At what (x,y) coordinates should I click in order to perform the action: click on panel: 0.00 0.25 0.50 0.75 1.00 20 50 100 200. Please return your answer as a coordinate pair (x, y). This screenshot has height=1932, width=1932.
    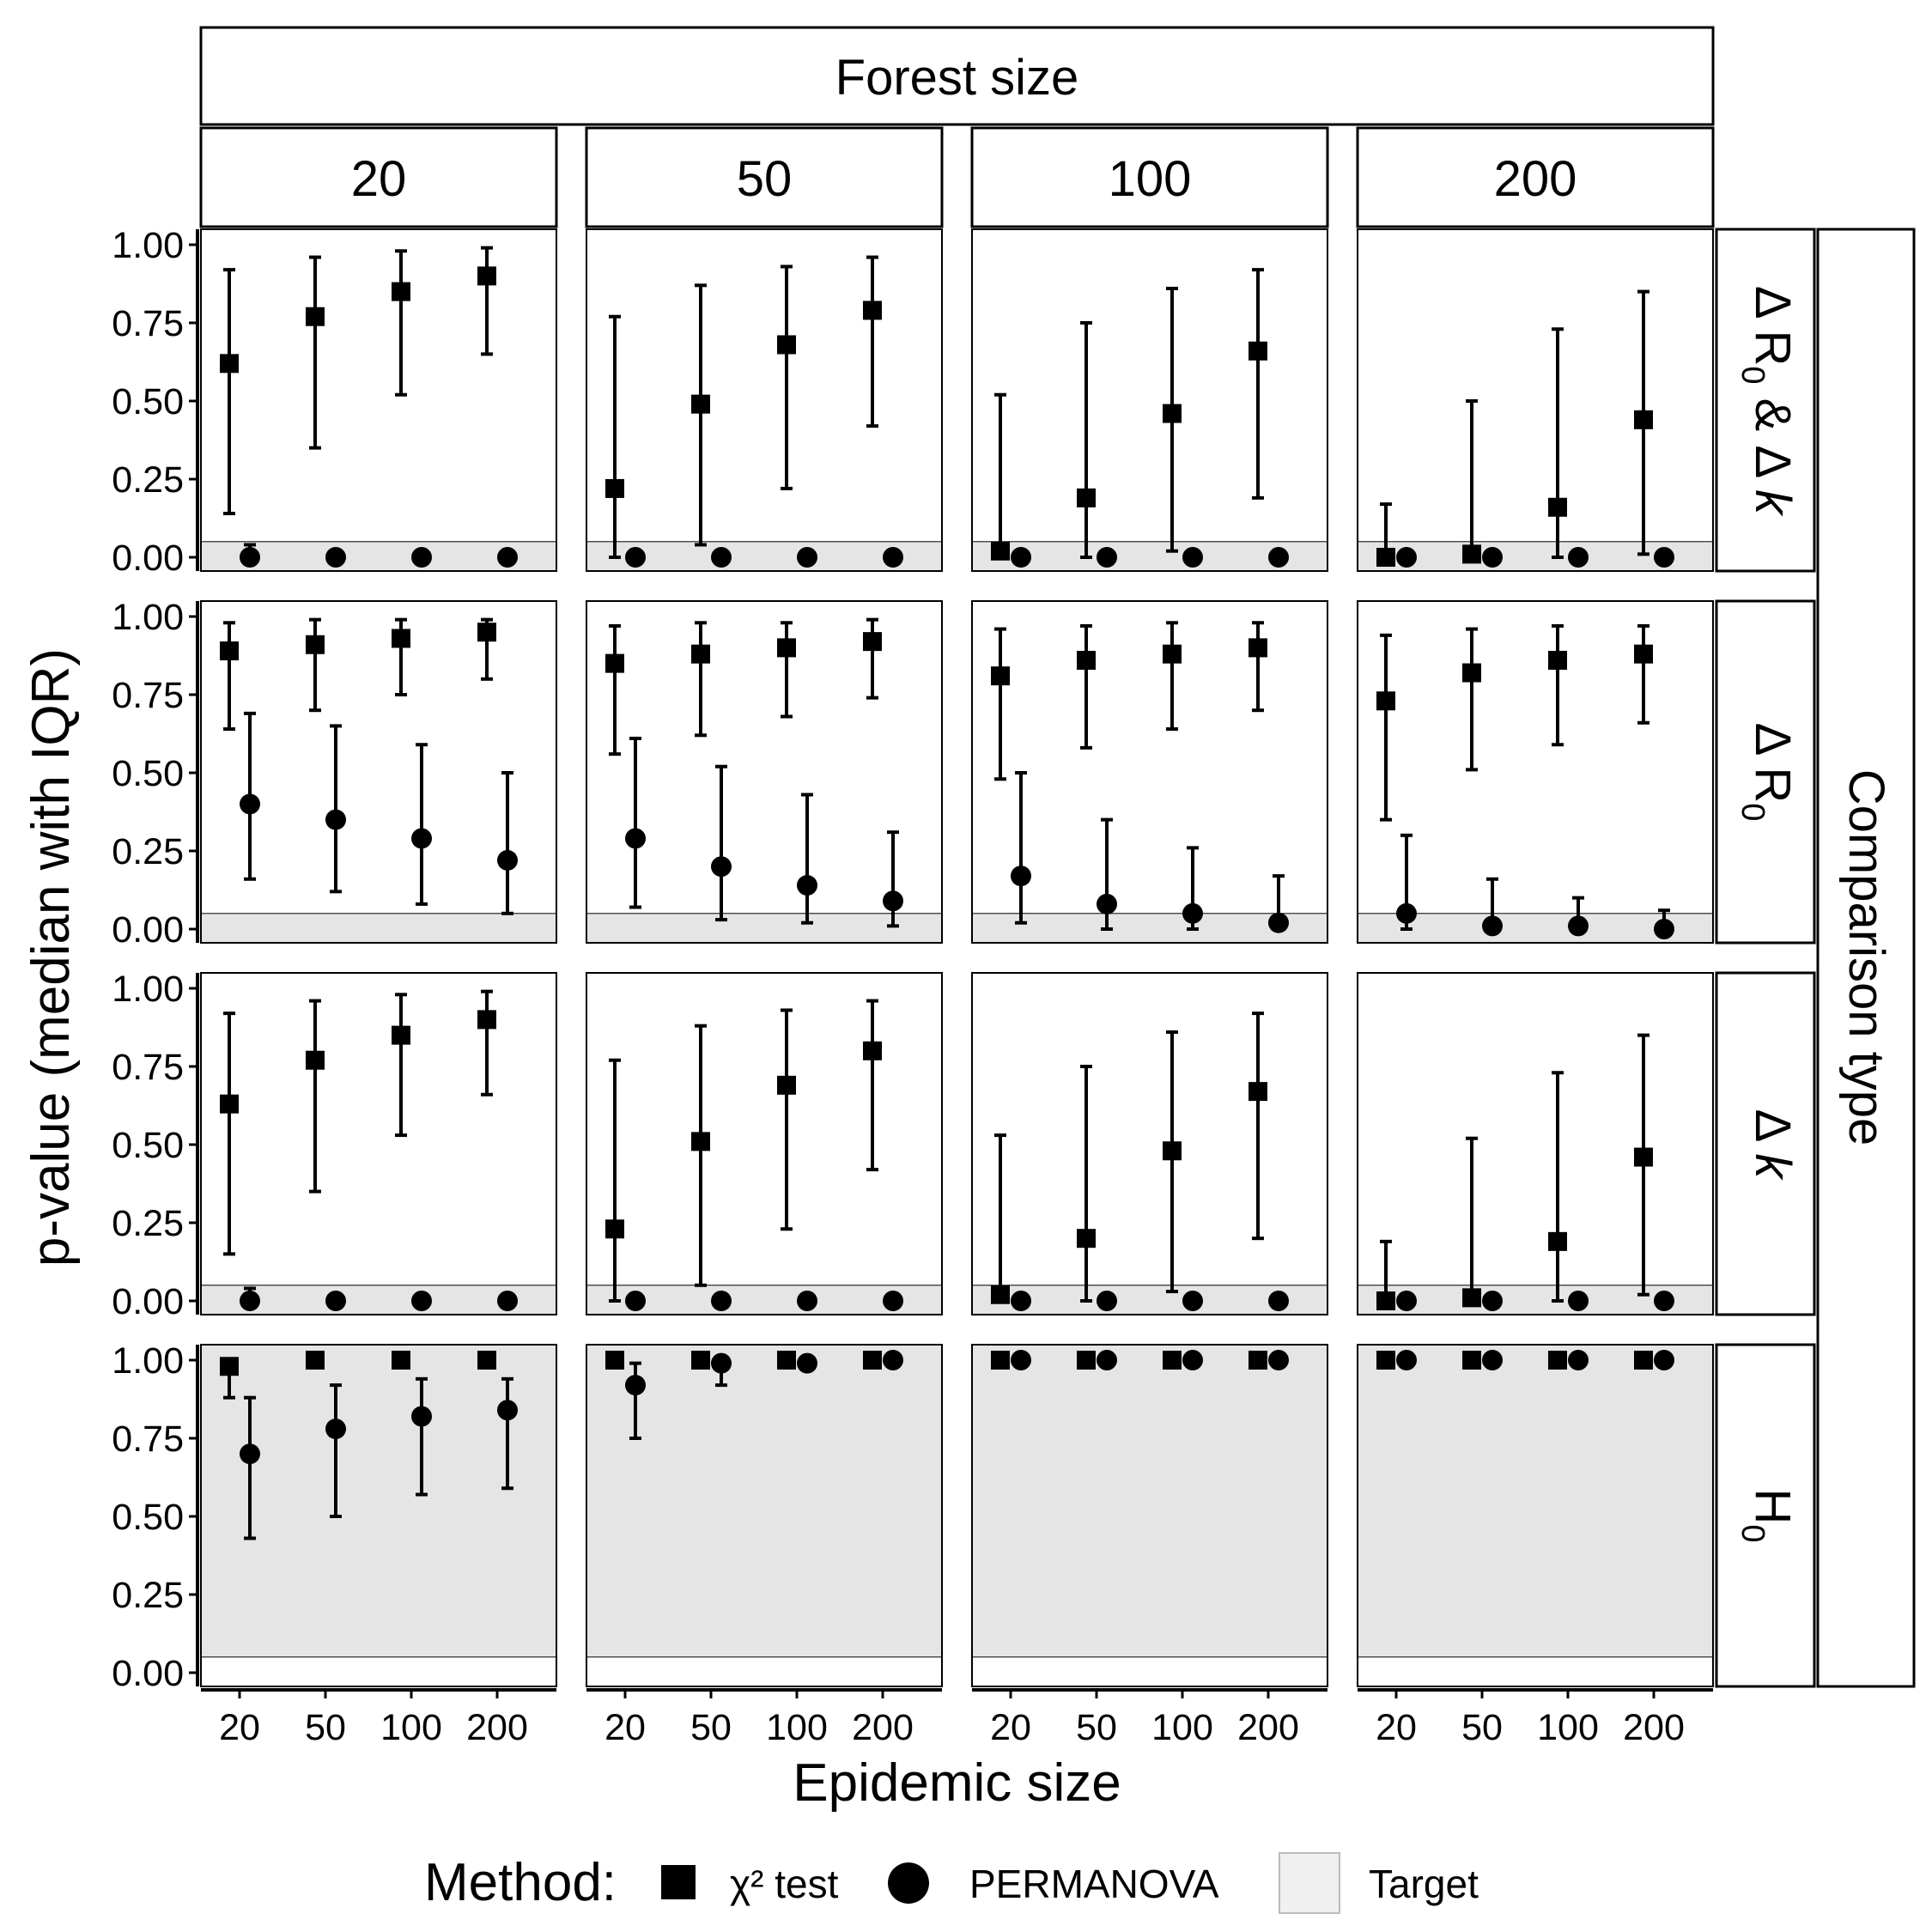
    Looking at the image, I should click on (334, 1544).